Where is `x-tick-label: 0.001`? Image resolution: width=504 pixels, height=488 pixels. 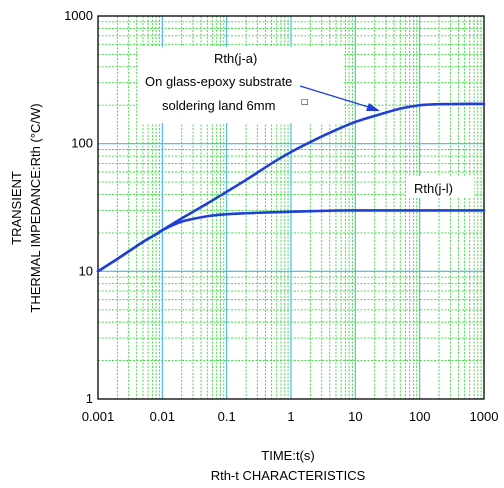 x-tick-label: 0.001 is located at coordinates (98, 416).